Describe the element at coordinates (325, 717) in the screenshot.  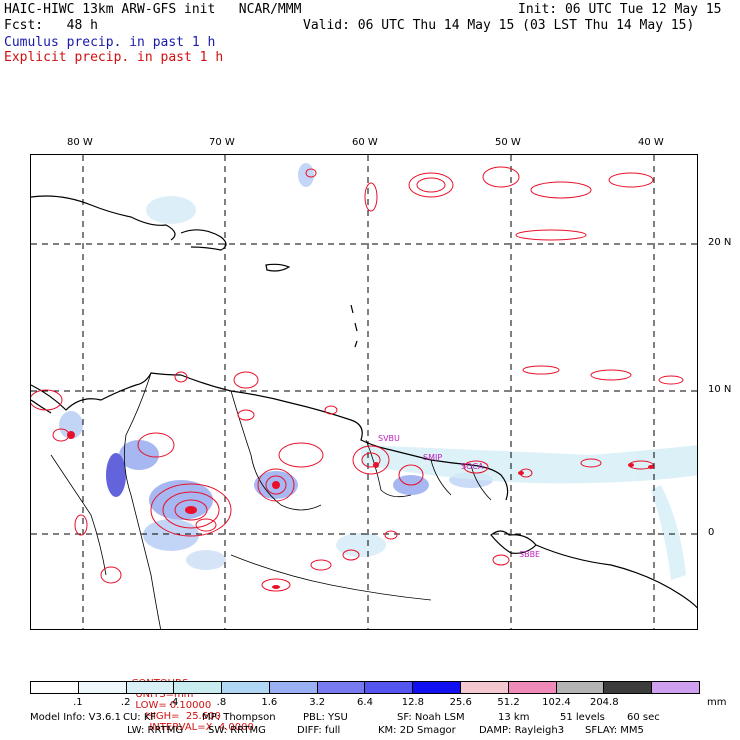
I see `model-info-item: PBL: YSU` at that location.